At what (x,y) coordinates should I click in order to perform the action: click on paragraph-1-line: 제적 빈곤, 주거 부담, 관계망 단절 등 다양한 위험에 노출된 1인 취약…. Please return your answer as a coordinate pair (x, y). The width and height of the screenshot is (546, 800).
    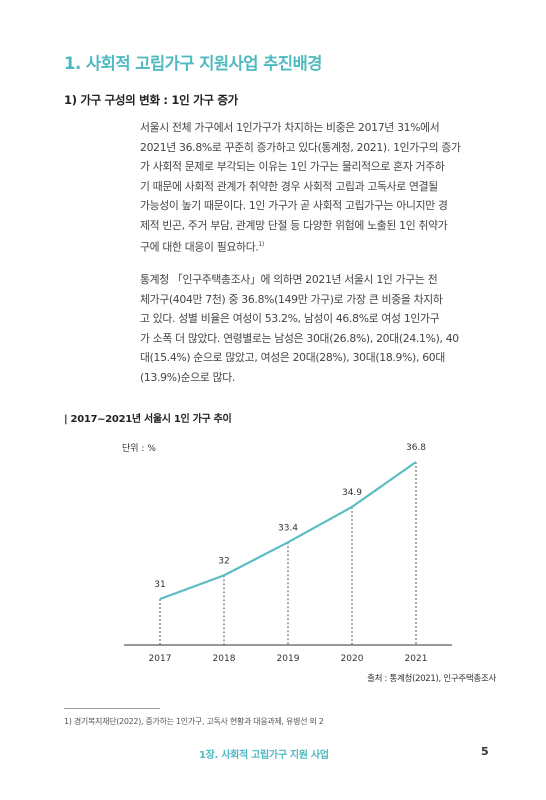
    Looking at the image, I should click on (294, 225).